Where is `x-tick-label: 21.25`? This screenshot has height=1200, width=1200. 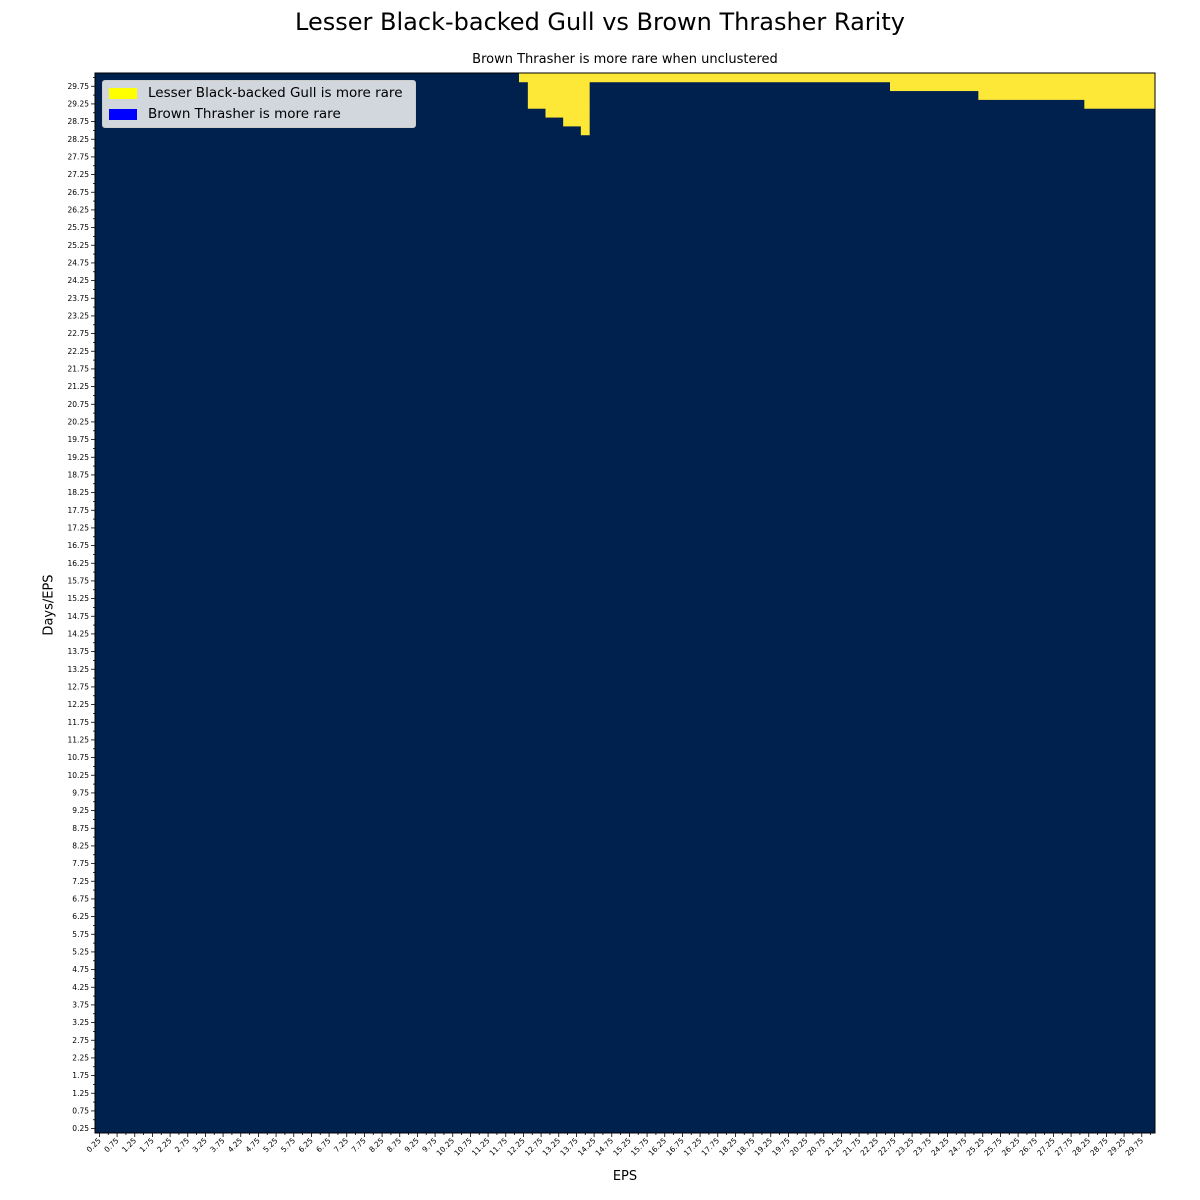
x-tick-label: 21.25 is located at coordinates (834, 1147).